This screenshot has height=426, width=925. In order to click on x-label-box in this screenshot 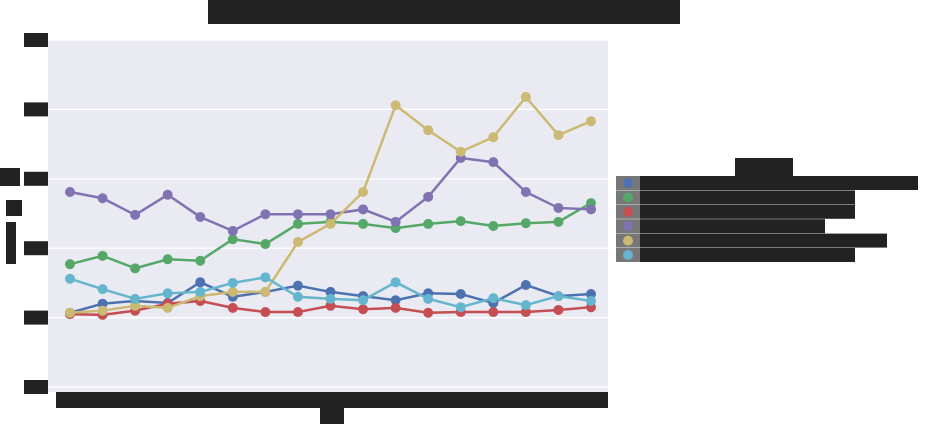, I will do `click(332, 414)`.